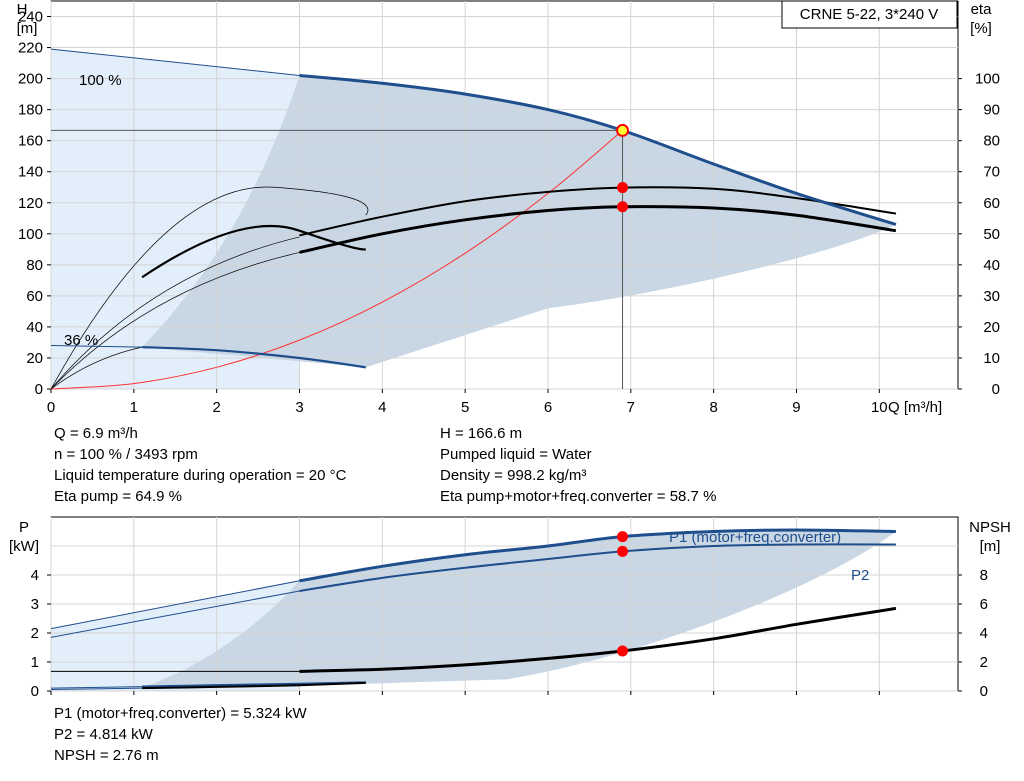  Describe the element at coordinates (30, 234) in the screenshot. I see `y-tick-label: 100` at that location.